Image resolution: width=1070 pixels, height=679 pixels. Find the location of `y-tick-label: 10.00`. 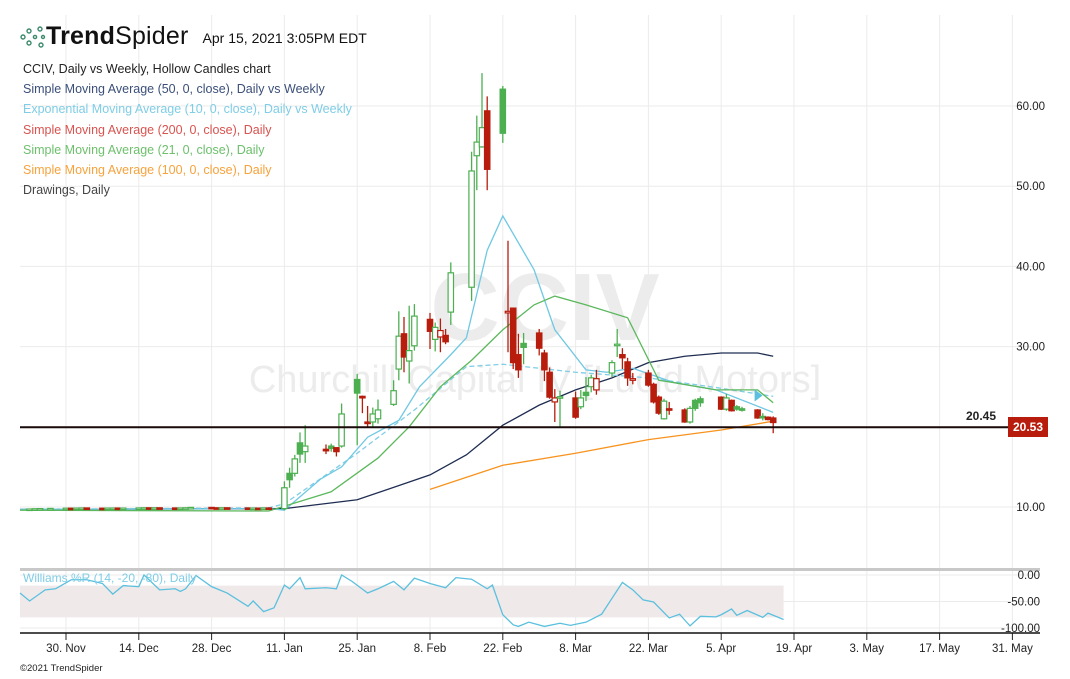

y-tick-label: 10.00 is located at coordinates (1030, 508).